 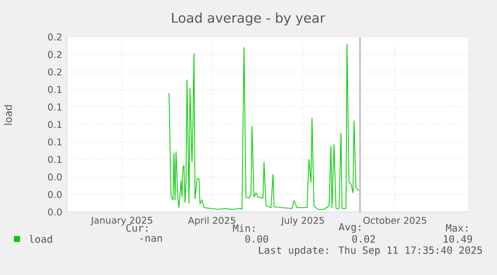 I want to click on chart-title: Load average - by year, so click(x=249, y=19).